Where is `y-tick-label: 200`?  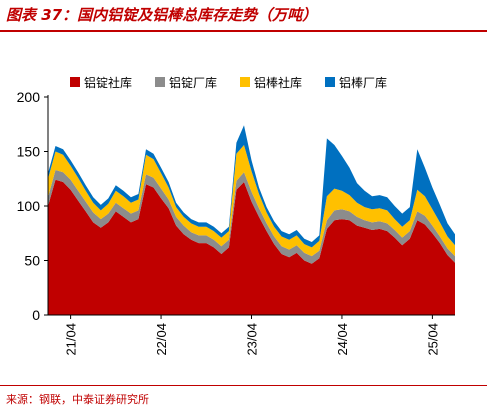
y-tick-label: 200 is located at coordinates (29, 97).